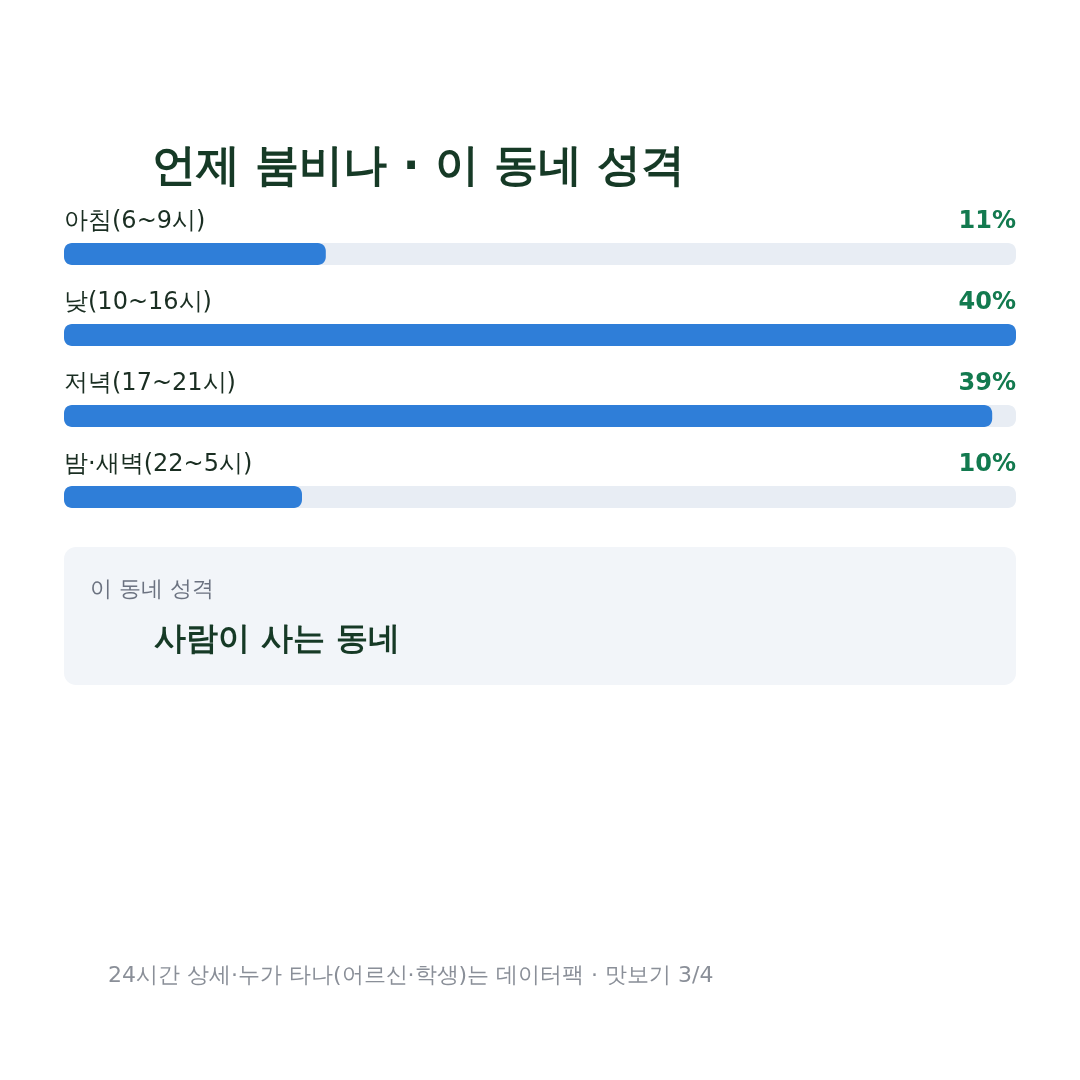 The height and width of the screenshot is (1080, 1080). I want to click on data-label: 10%, so click(987, 463).